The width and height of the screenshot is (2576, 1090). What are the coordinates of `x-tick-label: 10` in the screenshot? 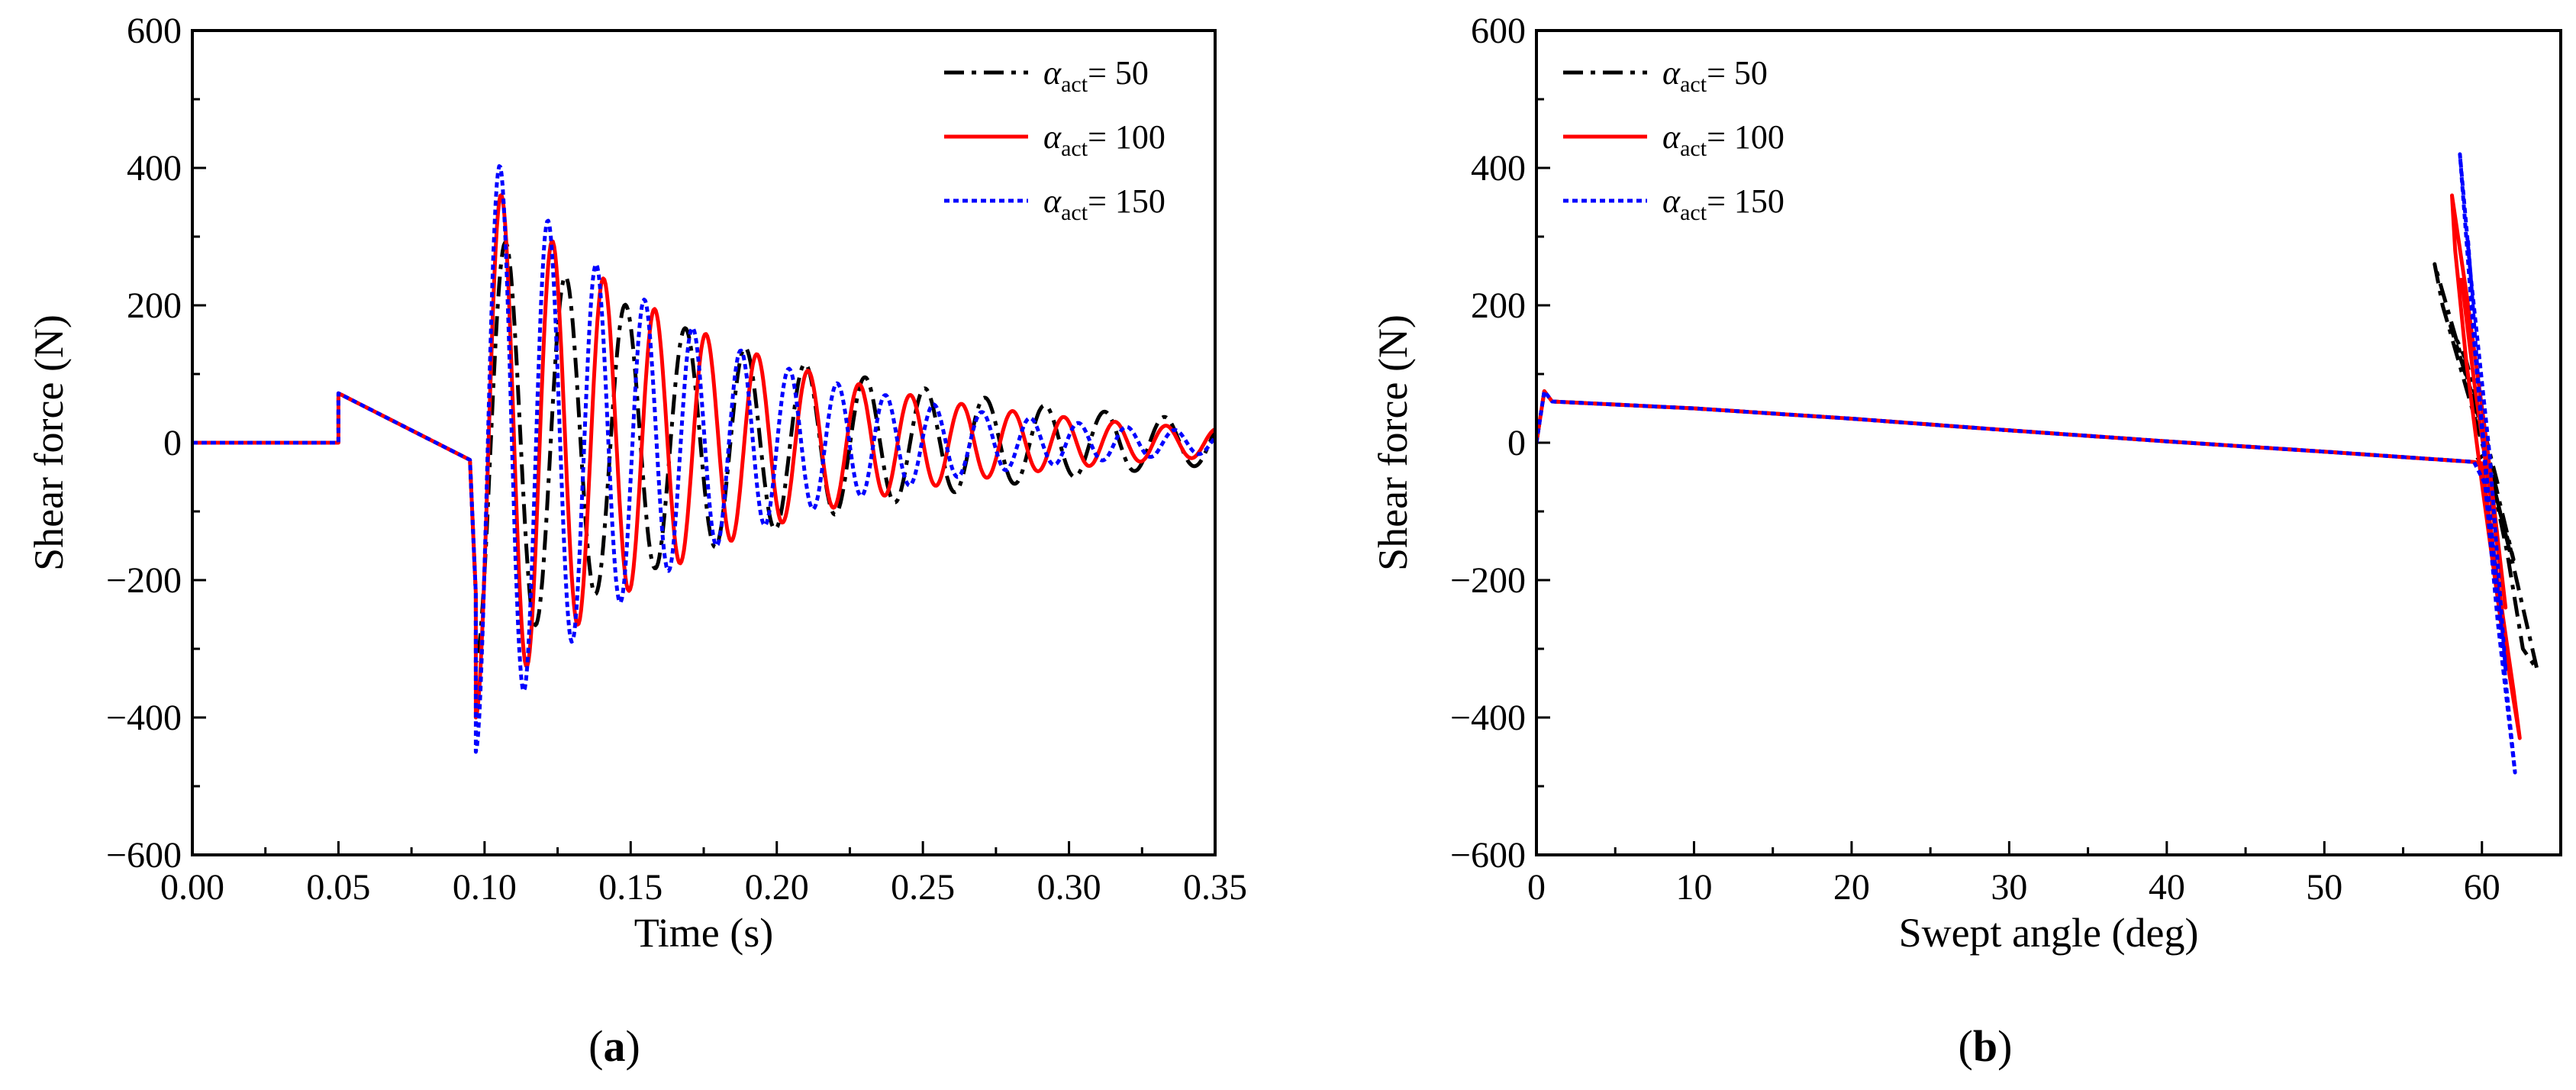 It's located at (1693, 887).